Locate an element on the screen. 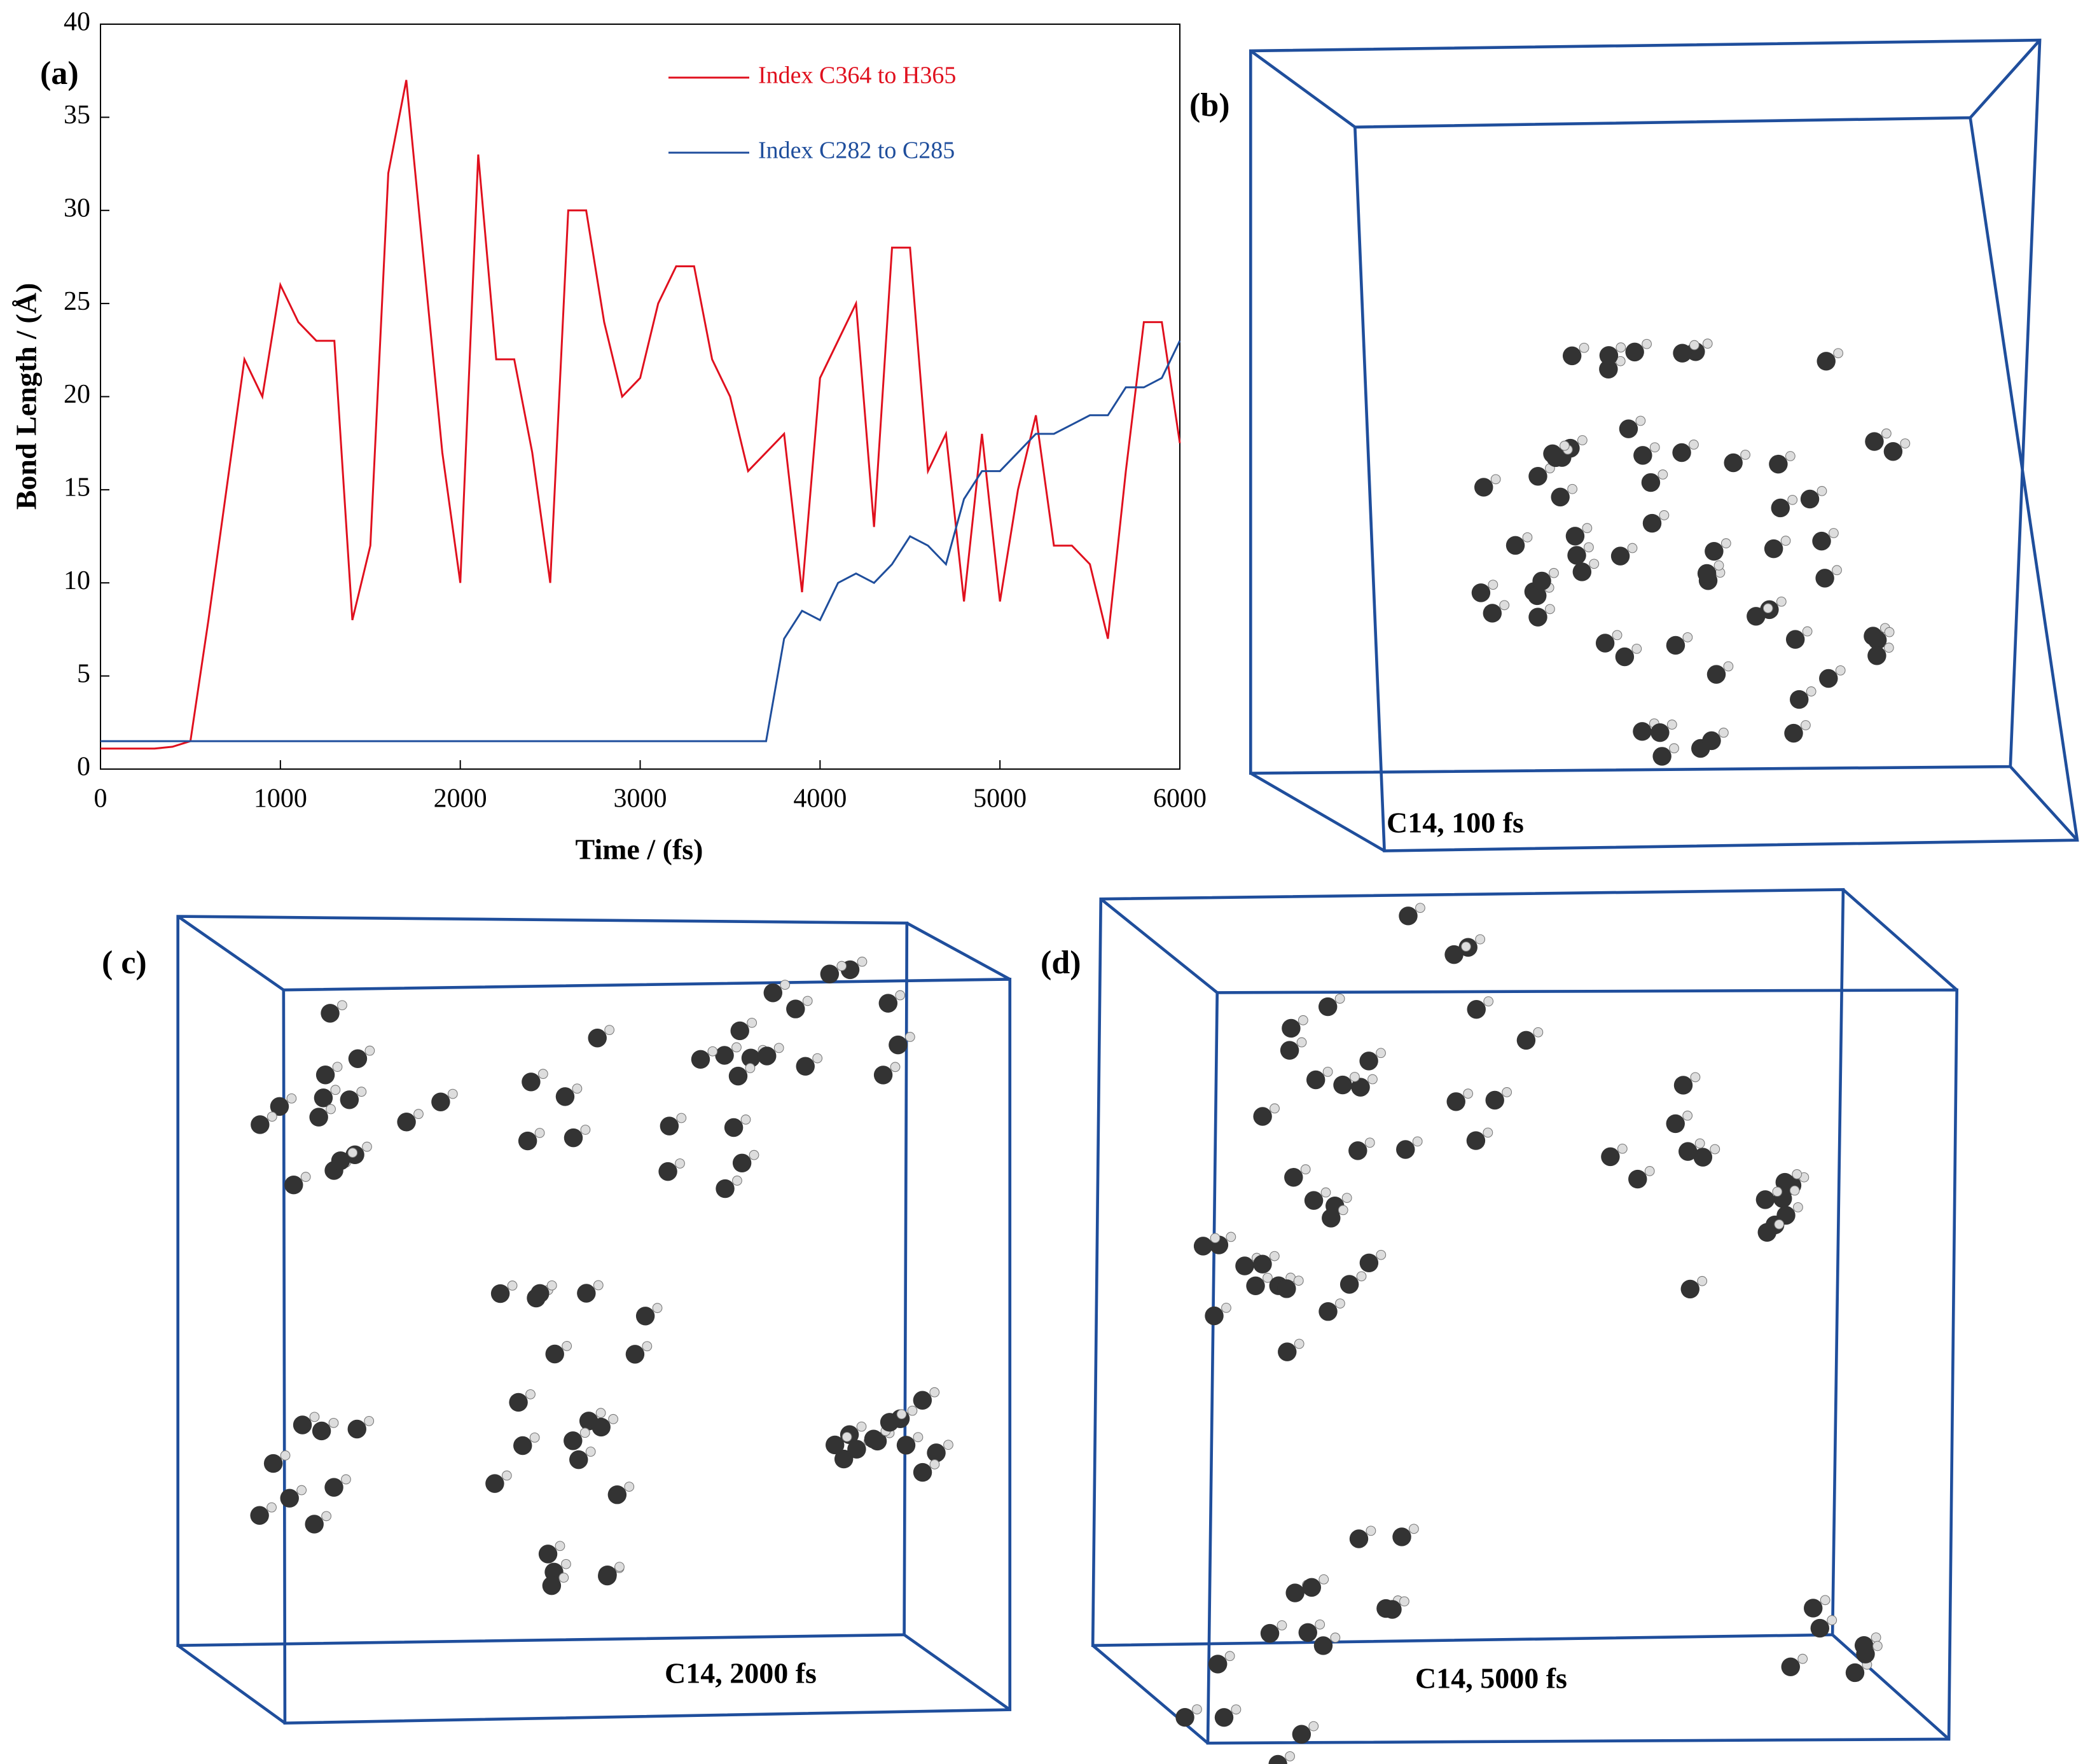  y-tick-label: 25 is located at coordinates (77, 302).